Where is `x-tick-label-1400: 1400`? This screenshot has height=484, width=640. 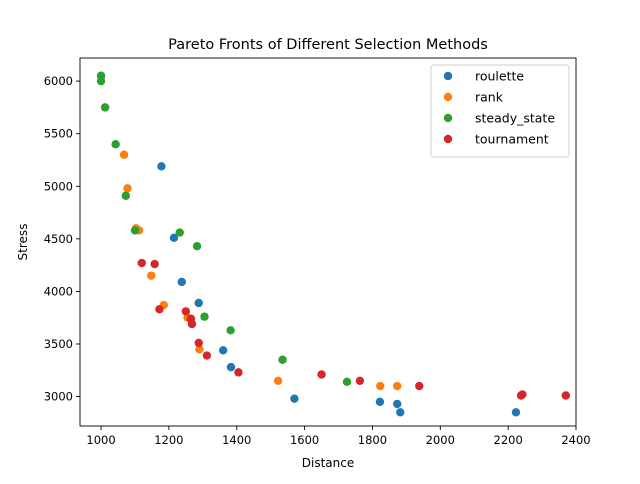
x-tick-label-1400: 1400 is located at coordinates (236, 440).